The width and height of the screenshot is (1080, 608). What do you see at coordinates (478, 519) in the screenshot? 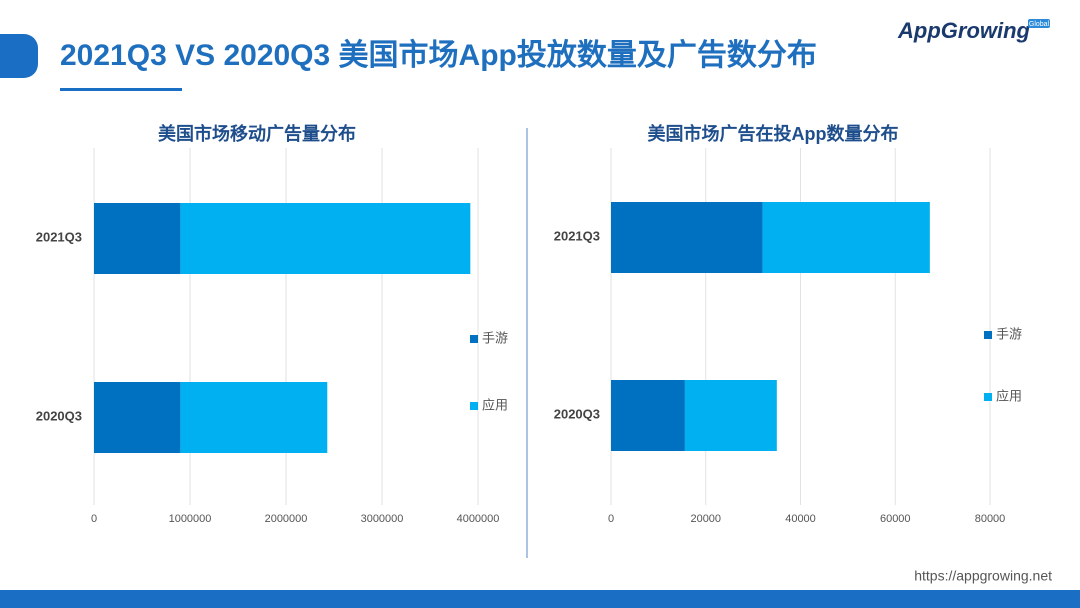
I see `x-tick-label: 4000000` at bounding box center [478, 519].